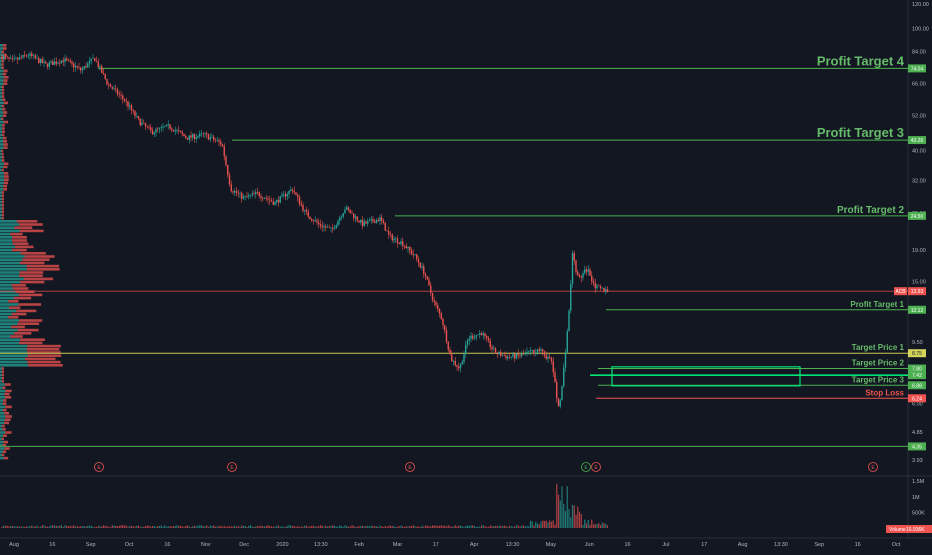 This screenshot has height=555, width=932. I want to click on price-tick-label: 66.00, so click(919, 85).